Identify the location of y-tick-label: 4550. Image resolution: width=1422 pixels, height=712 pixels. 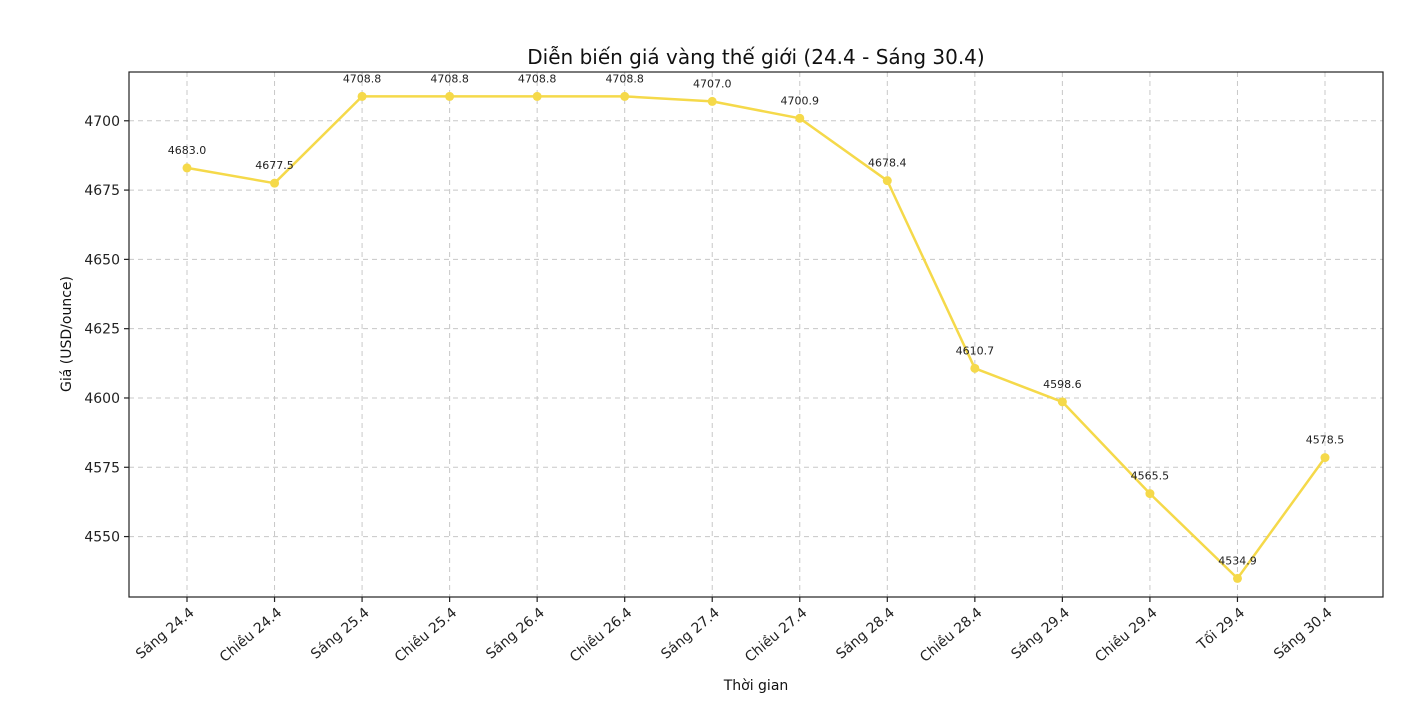
(102, 538).